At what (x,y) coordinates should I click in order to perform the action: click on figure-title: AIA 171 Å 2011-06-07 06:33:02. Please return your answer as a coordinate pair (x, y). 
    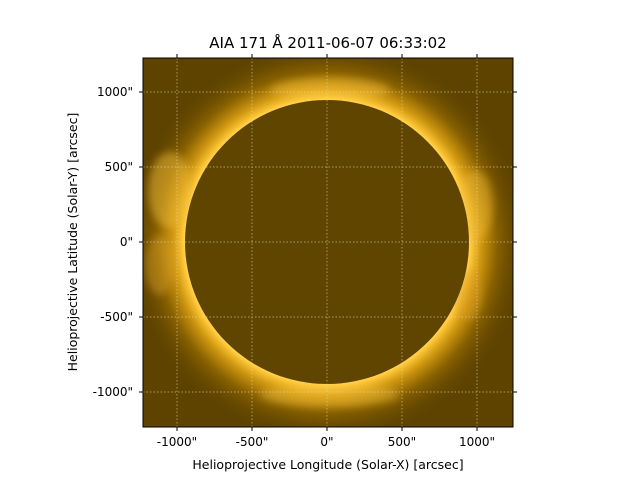
    Looking at the image, I should click on (327, 42).